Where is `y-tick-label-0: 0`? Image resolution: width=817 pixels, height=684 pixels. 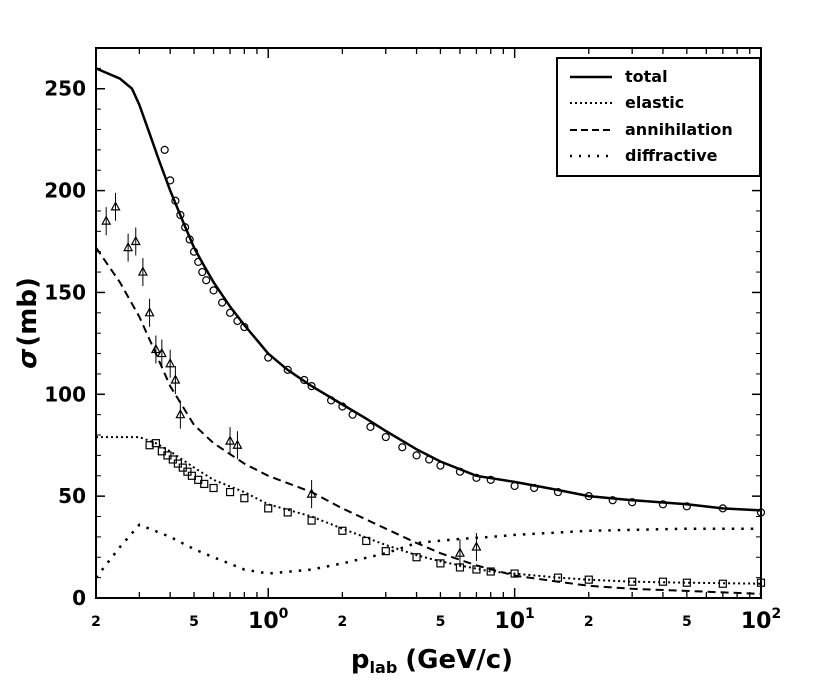 y-tick-label-0: 0 is located at coordinates (79, 598).